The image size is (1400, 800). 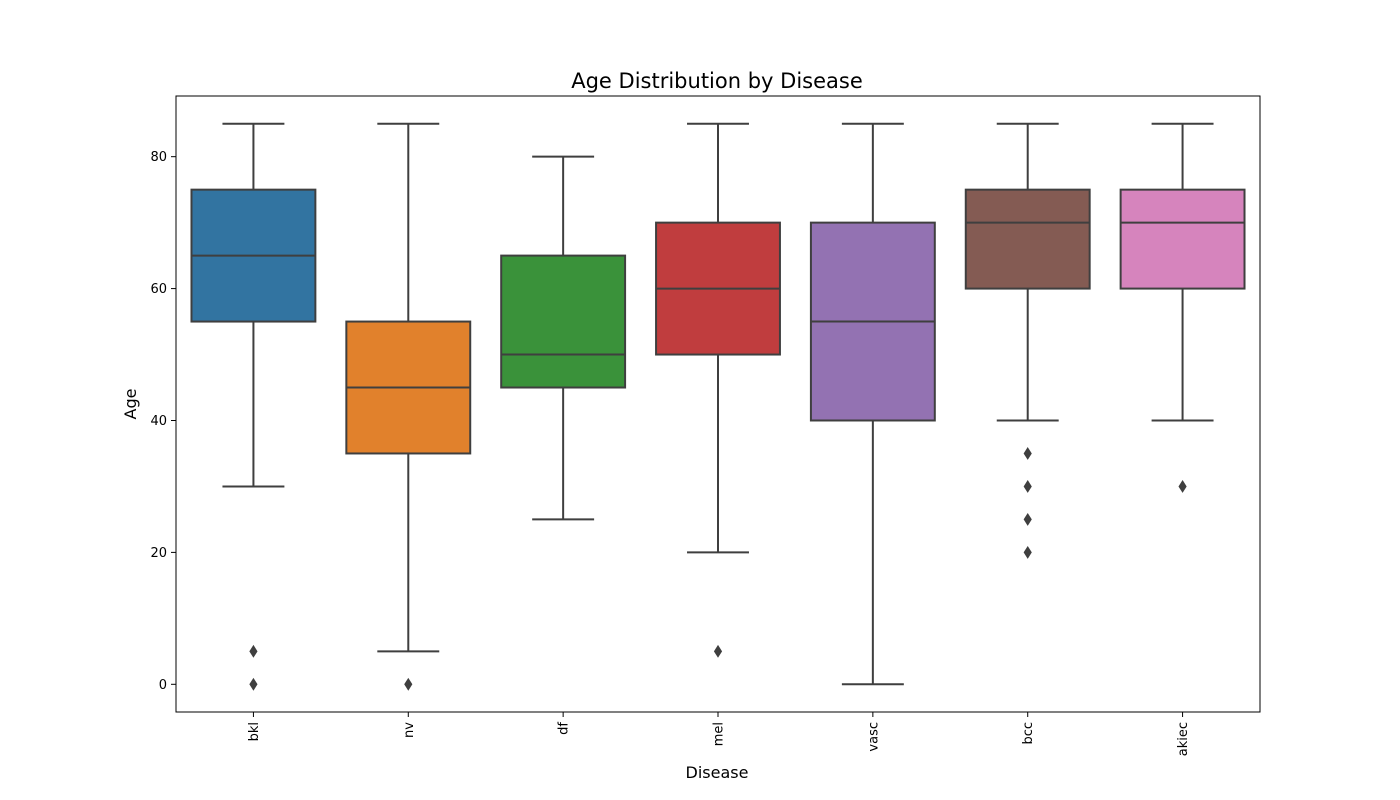 I want to click on box-mel, so click(x=718, y=390).